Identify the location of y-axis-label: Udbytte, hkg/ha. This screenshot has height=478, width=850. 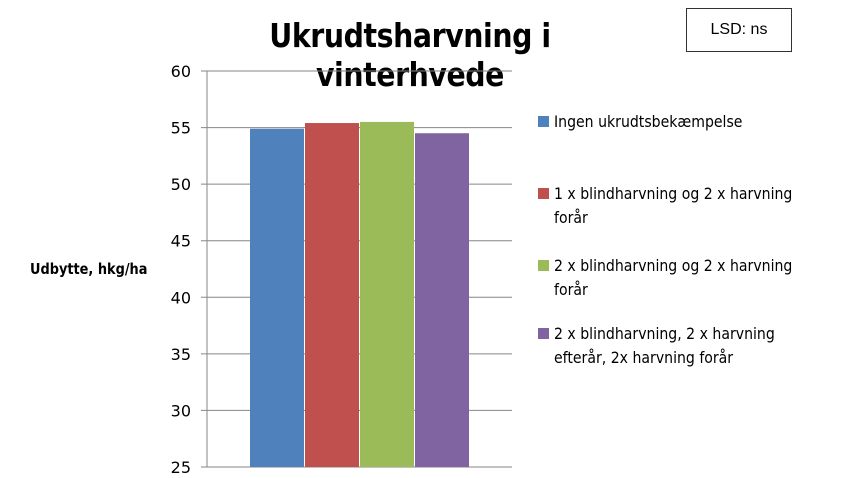
(89, 269).